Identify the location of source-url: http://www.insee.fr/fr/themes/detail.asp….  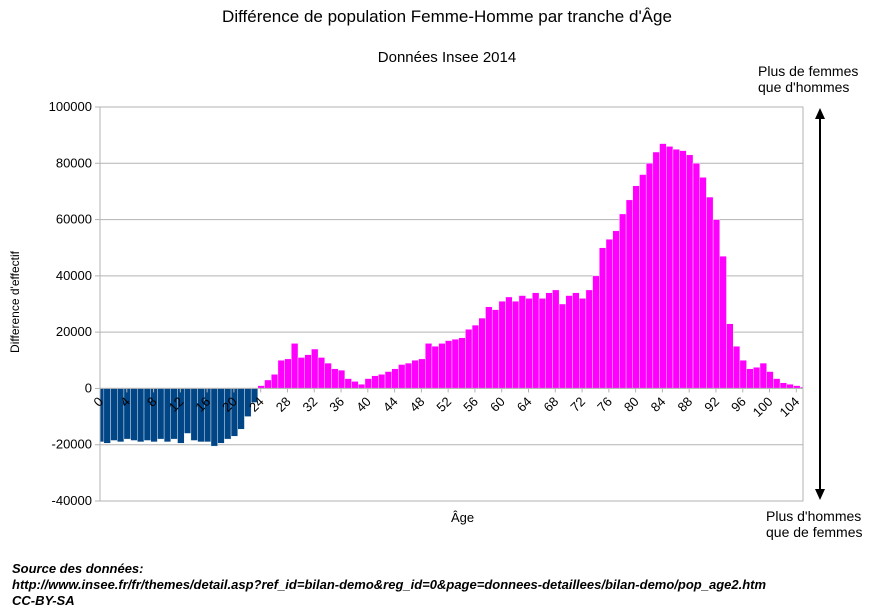
(389, 584).